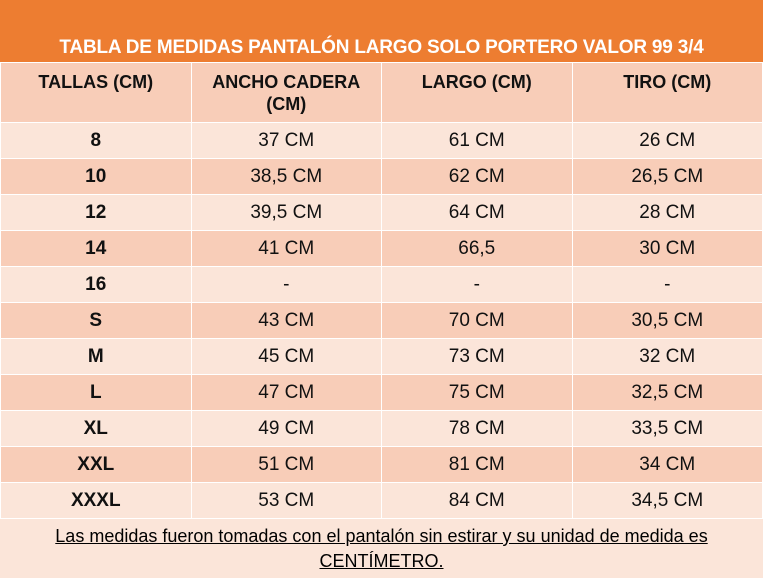 This screenshot has height=578, width=763. I want to click on table-row: XXXL 53 CM 84 CM 34,5 CM, so click(381, 500).